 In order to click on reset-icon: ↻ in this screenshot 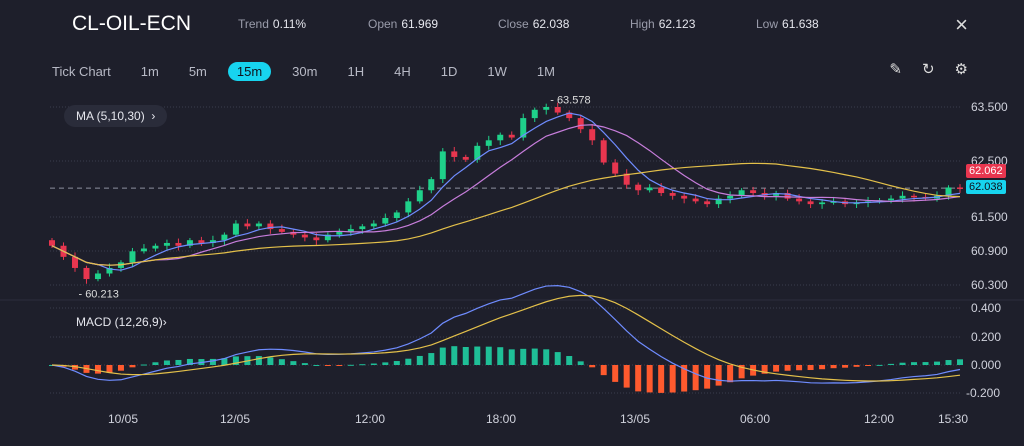, I will do `click(928, 69)`.